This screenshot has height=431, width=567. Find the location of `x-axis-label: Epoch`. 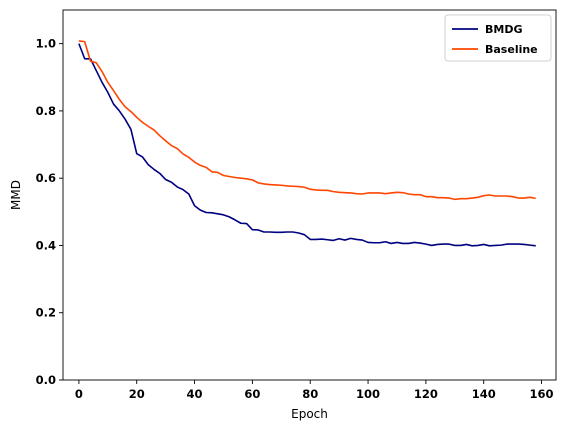

x-axis-label: Epoch is located at coordinates (309, 414).